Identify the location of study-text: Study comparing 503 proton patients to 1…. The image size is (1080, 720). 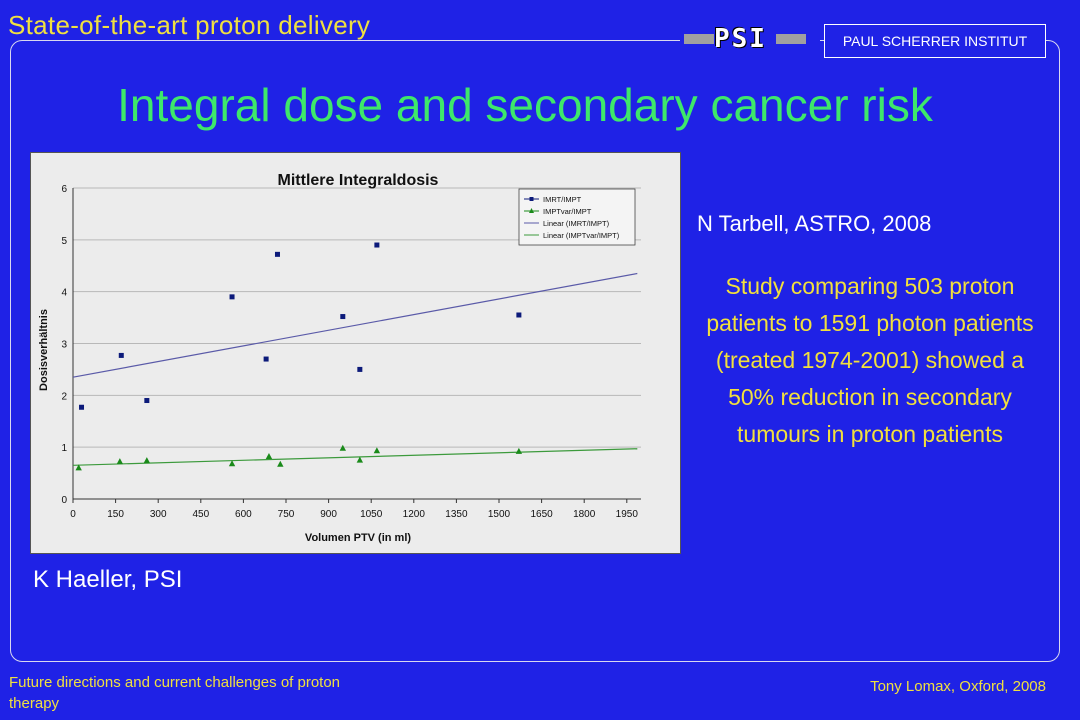
(870, 360).